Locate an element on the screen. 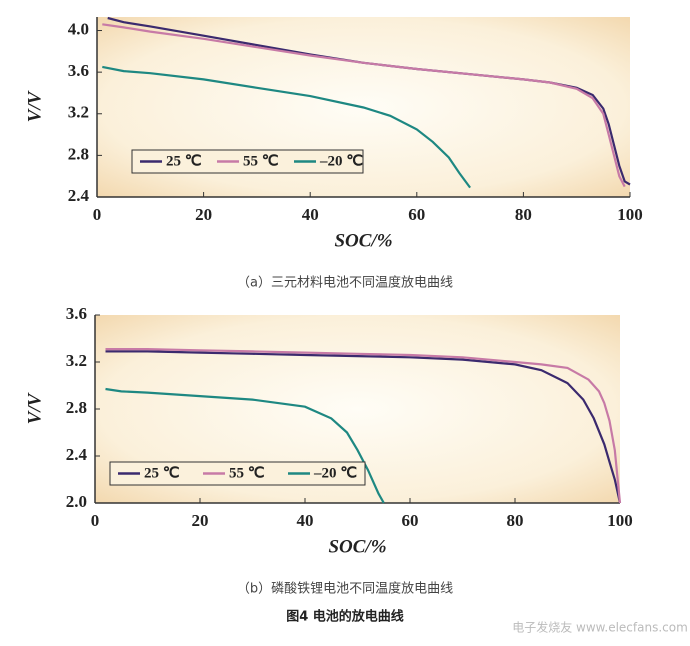 This screenshot has width=690, height=646. watermark: 电子发烧友 www.elecfans.com is located at coordinates (600, 627).